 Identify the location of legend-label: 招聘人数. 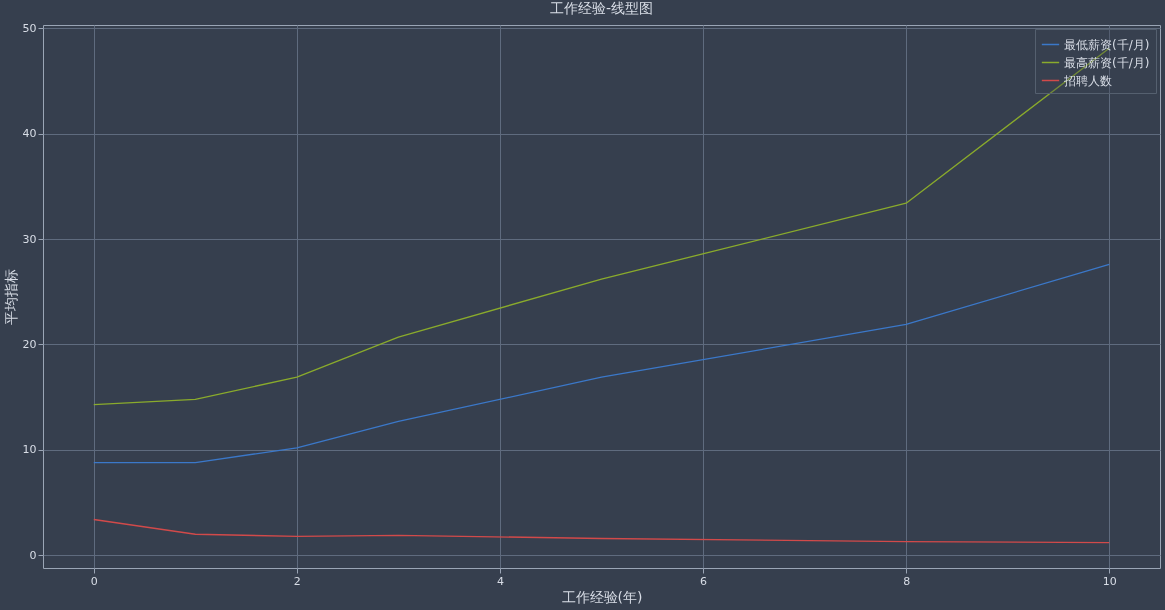
(1087, 80).